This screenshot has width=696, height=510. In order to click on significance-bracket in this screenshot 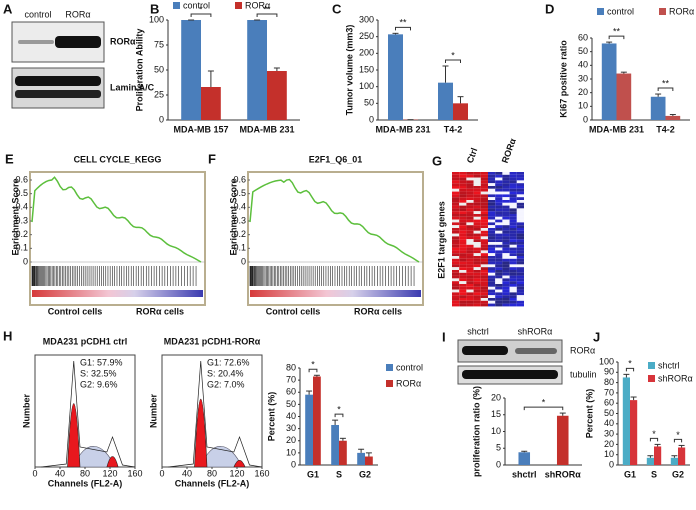, I will do `click(678, 440)`.